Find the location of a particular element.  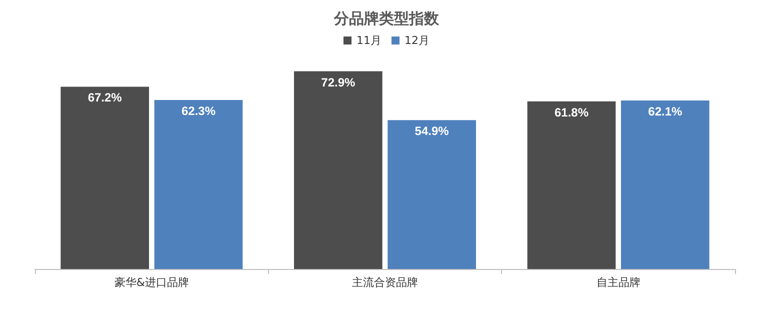

legend-label: 11月 is located at coordinates (369, 40).